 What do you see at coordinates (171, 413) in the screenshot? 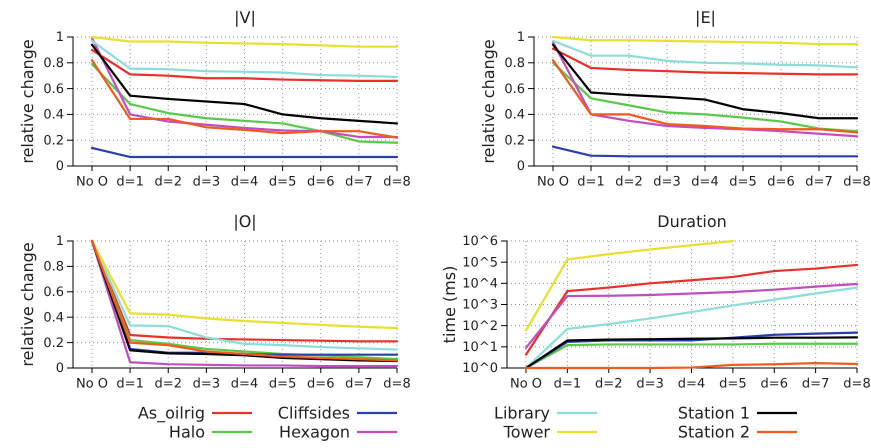
I see `legend-label: As_oilrig` at bounding box center [171, 413].